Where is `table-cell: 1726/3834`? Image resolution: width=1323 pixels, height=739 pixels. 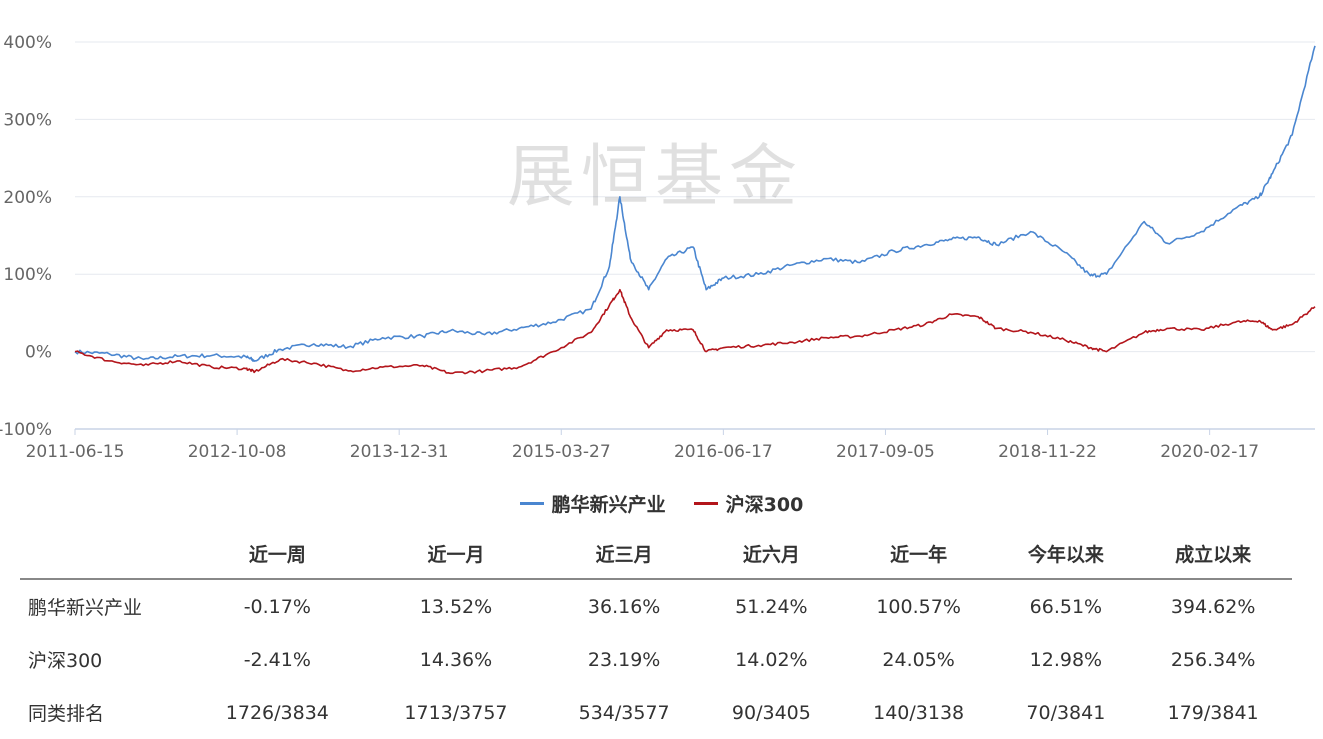 table-cell: 1726/3834 is located at coordinates (277, 712).